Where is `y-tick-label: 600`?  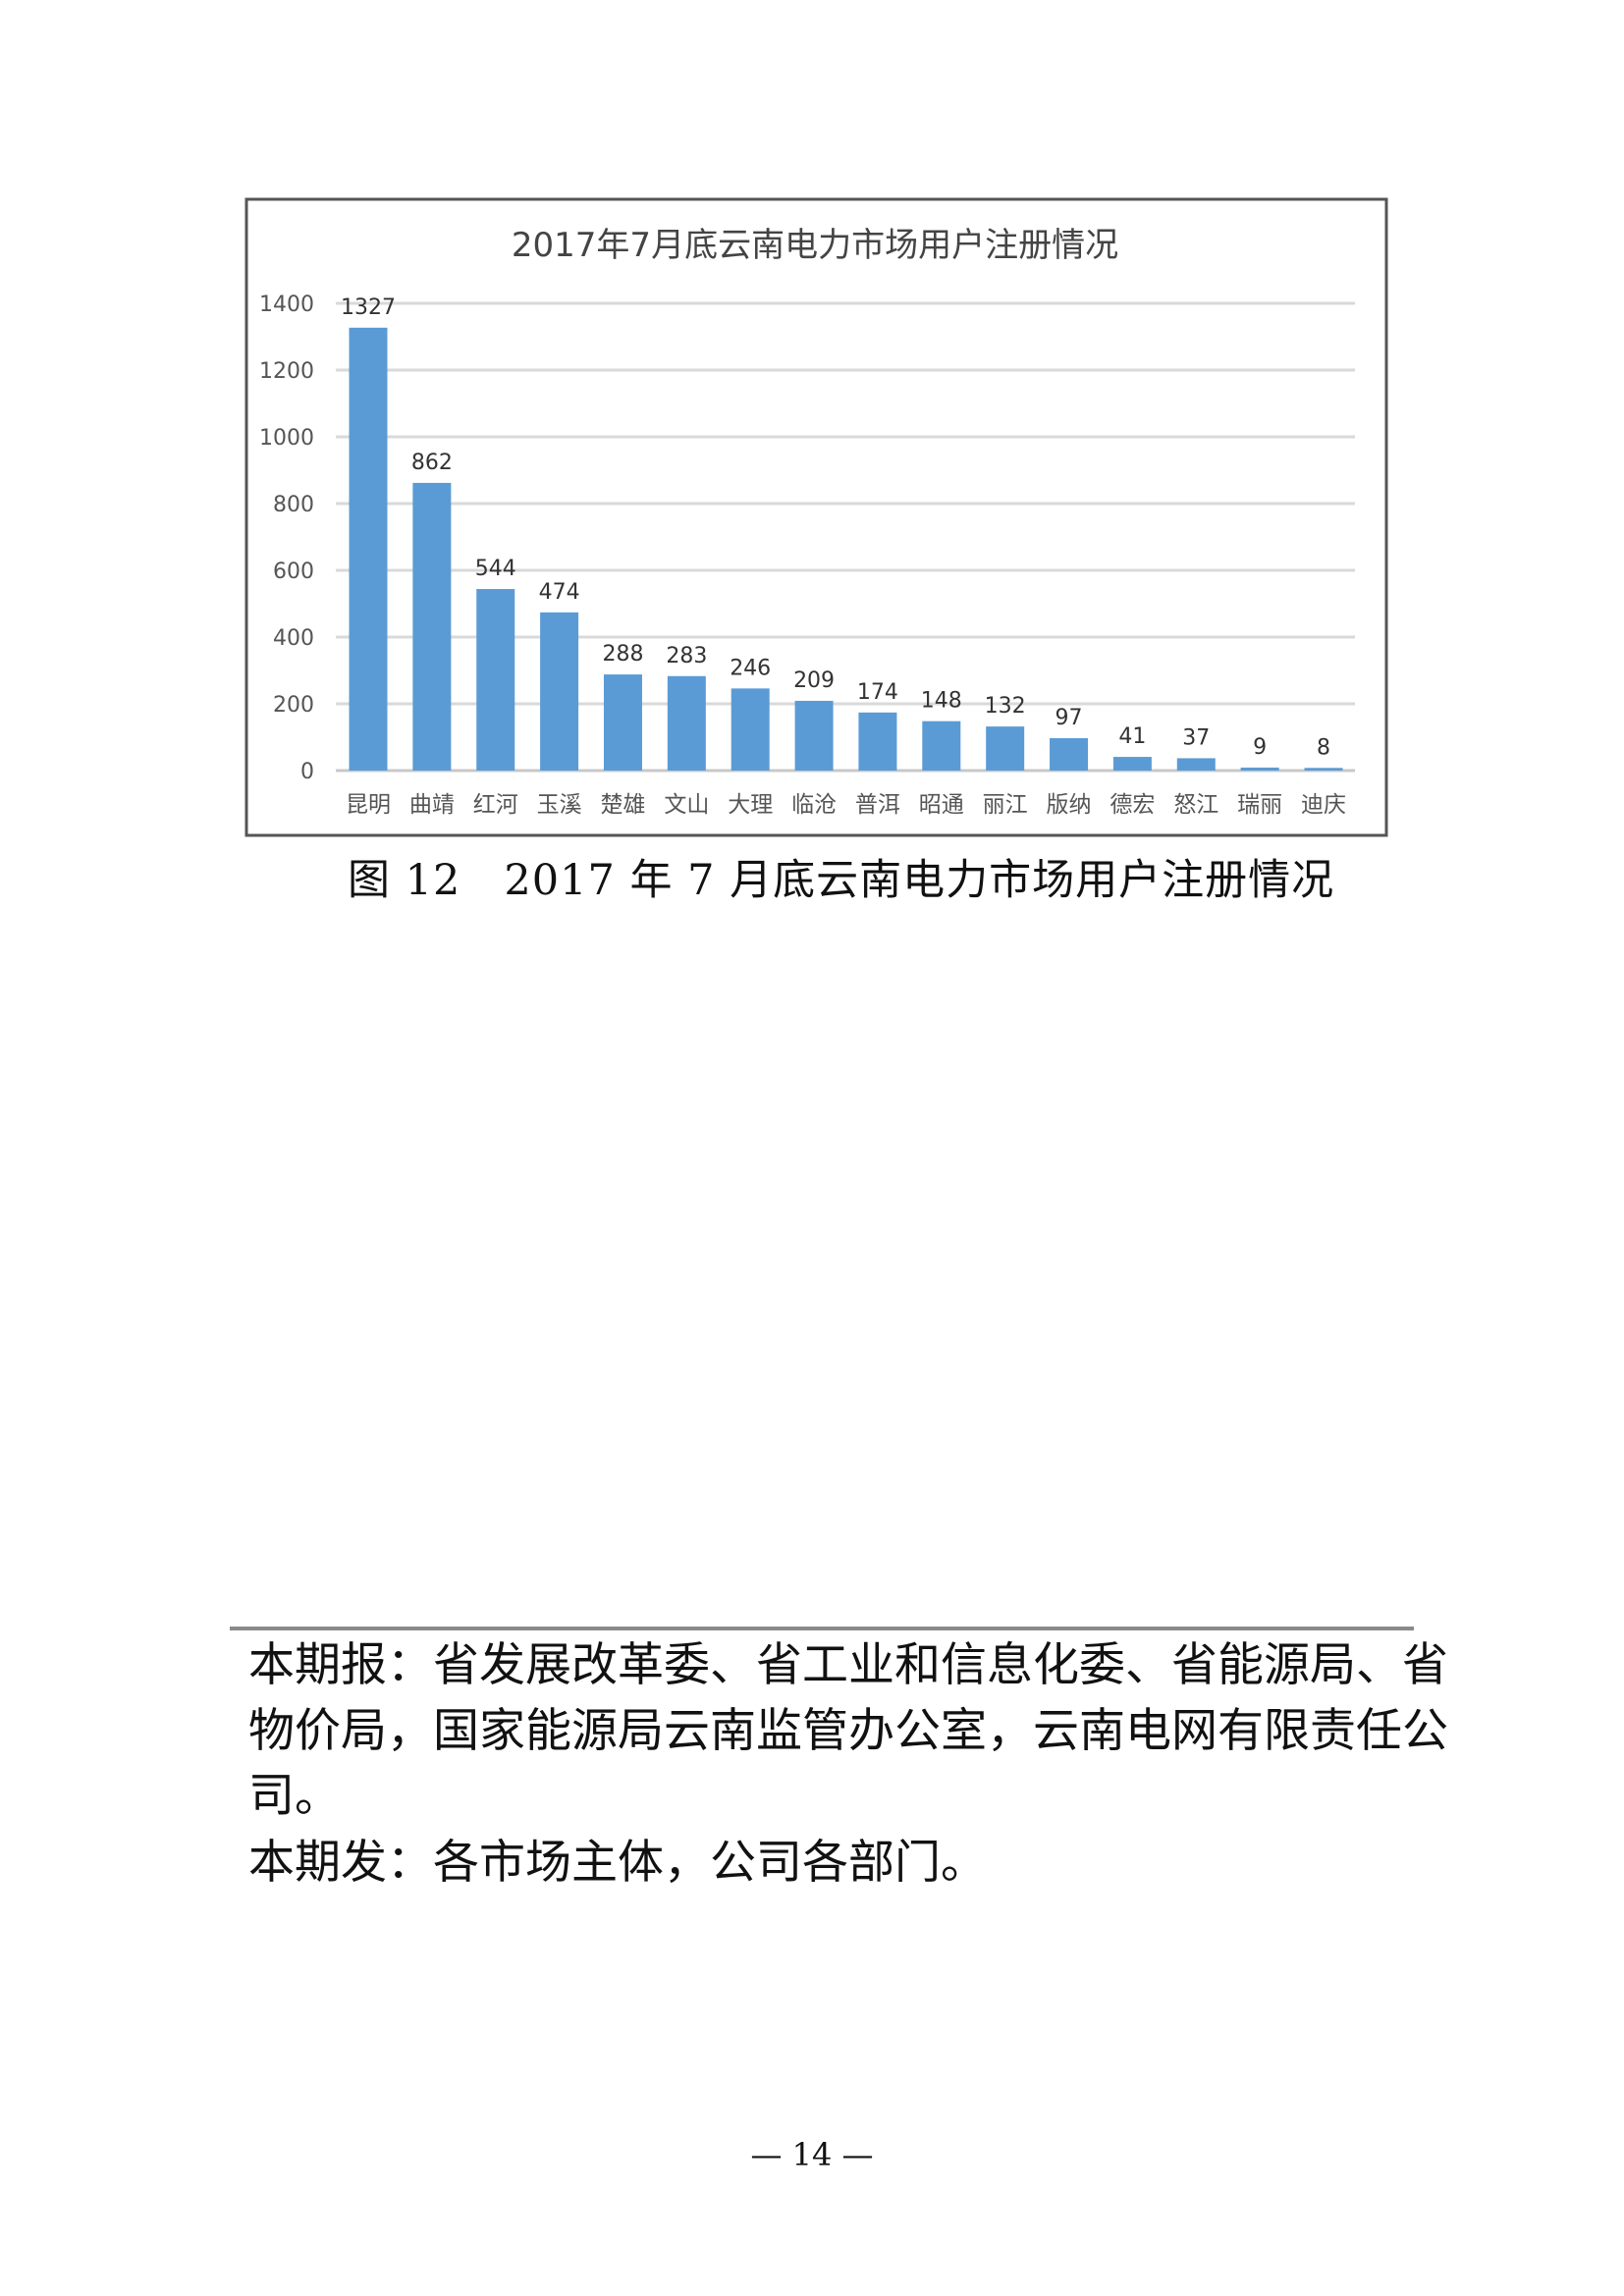
y-tick-label: 600 is located at coordinates (293, 572).